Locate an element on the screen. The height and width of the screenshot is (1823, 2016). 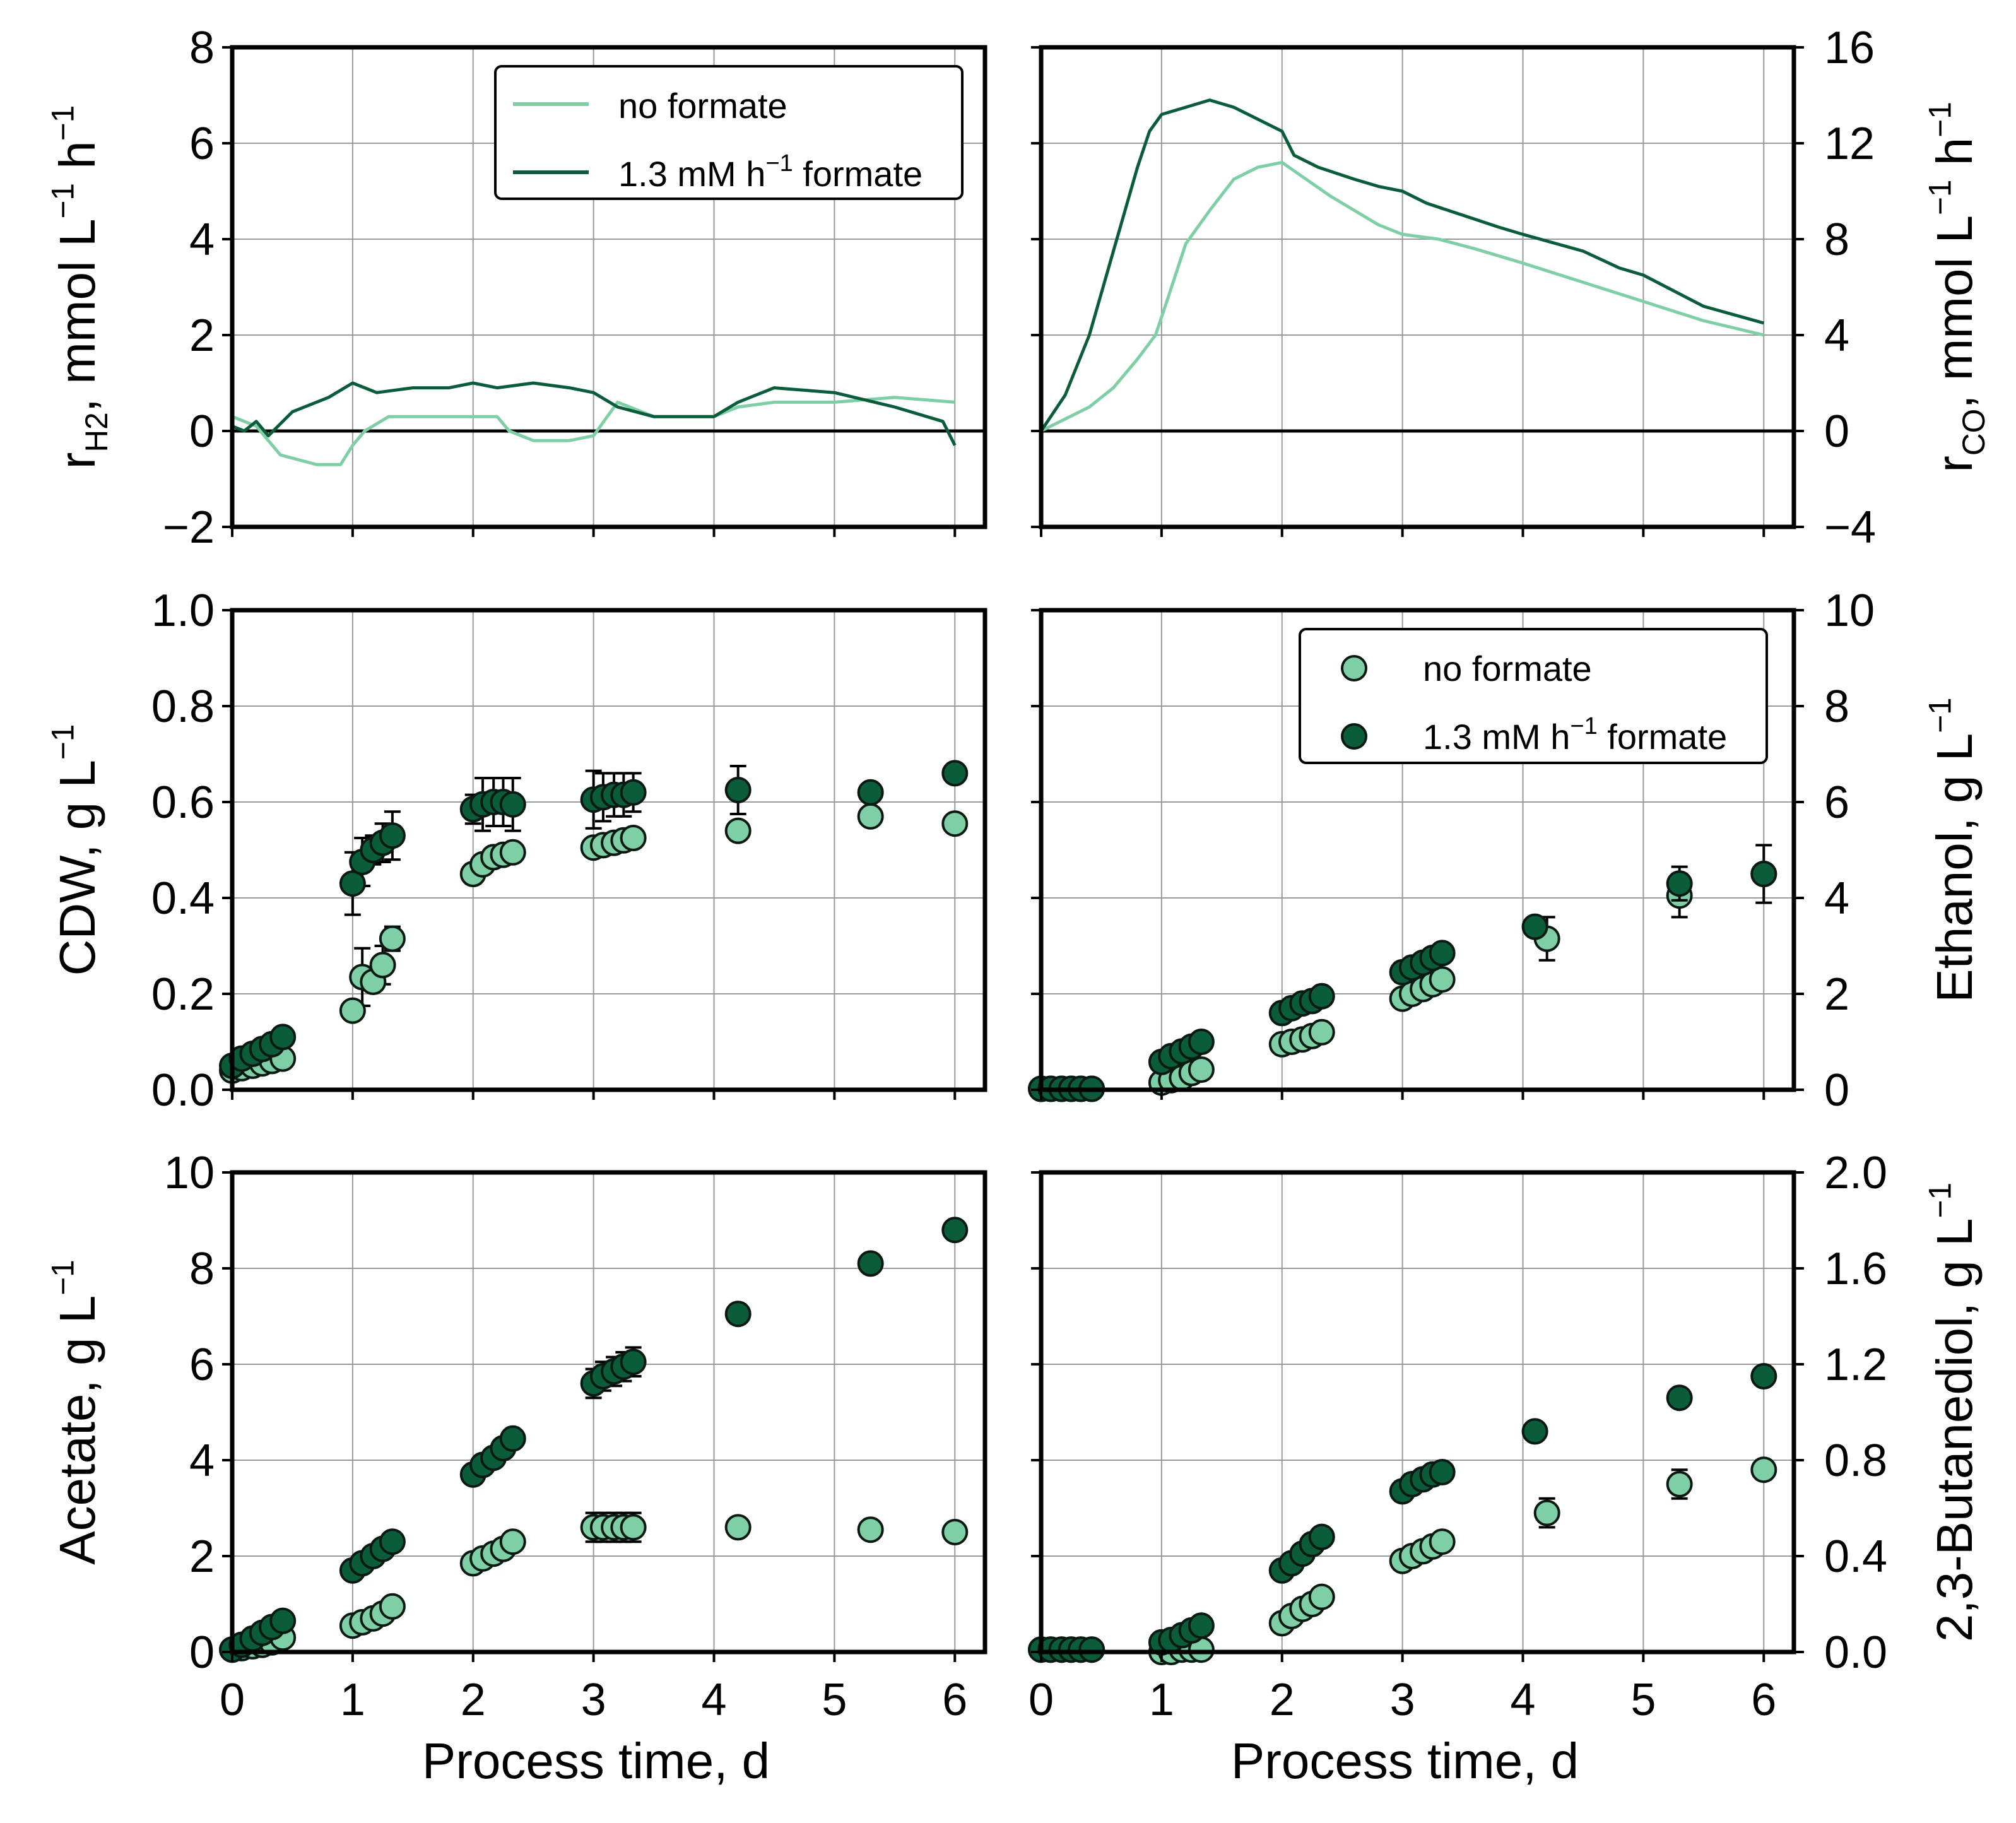
y-tick-label: 10 is located at coordinates (190, 1173).